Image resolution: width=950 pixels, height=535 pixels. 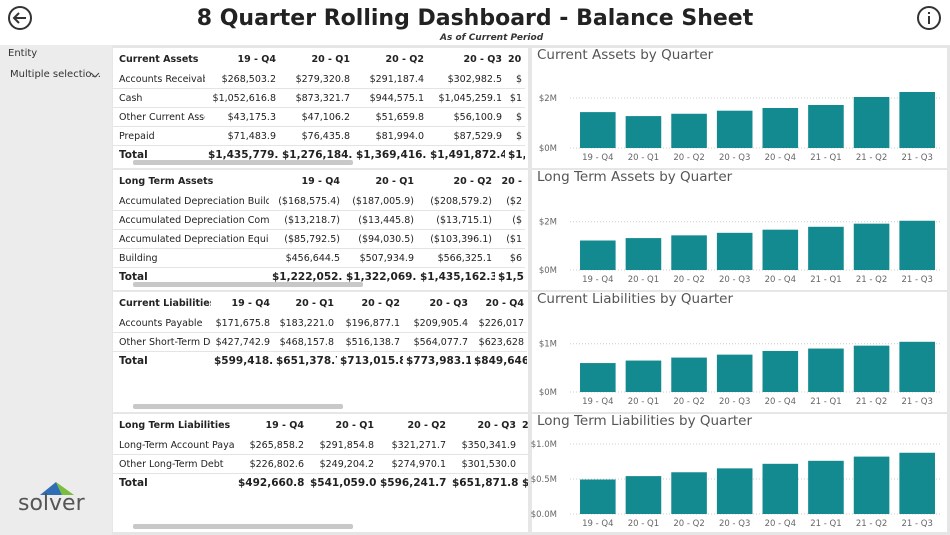 I want to click on chart-title: Current Liabilities by Quarter, so click(x=635, y=299).